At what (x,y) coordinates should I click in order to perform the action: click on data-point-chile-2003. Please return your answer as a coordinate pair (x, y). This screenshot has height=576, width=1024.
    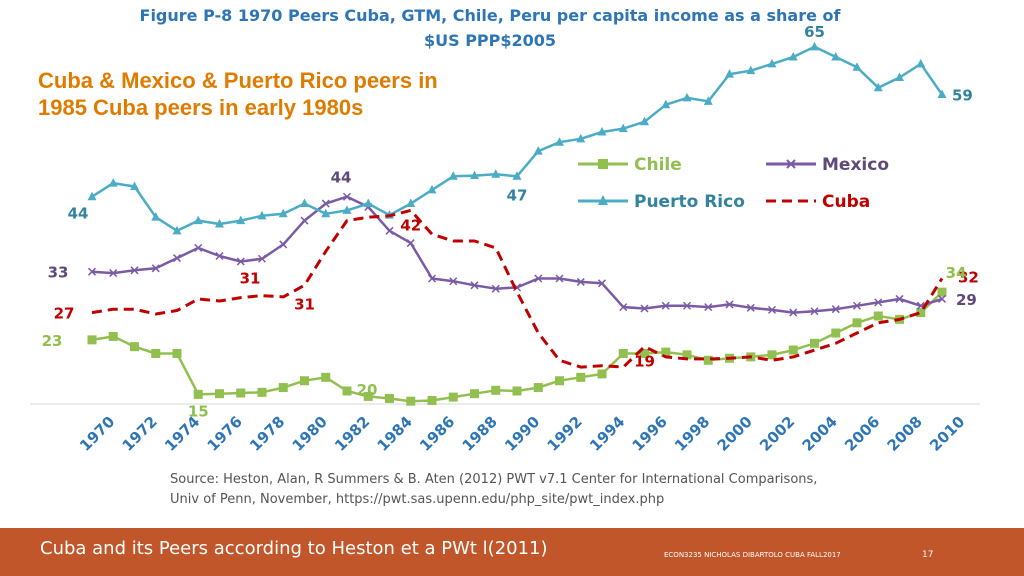
    Looking at the image, I should click on (793, 350).